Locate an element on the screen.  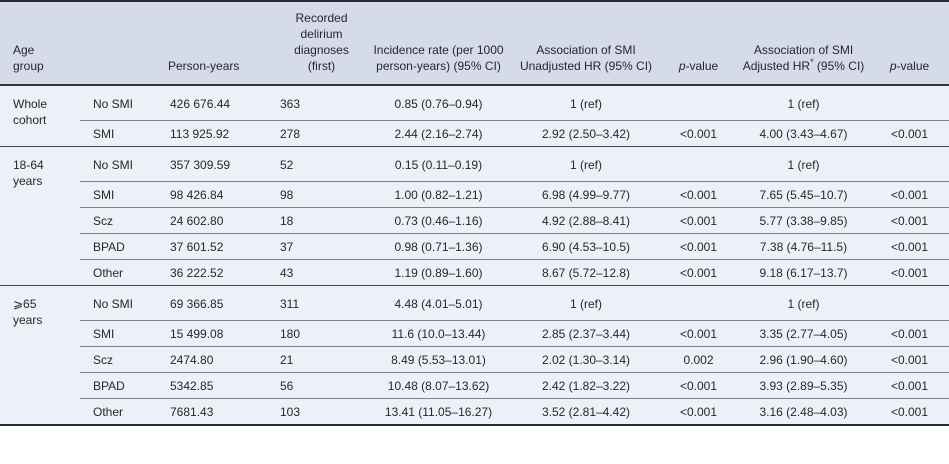
diagnoses-cell: 98 is located at coordinates (321, 194).